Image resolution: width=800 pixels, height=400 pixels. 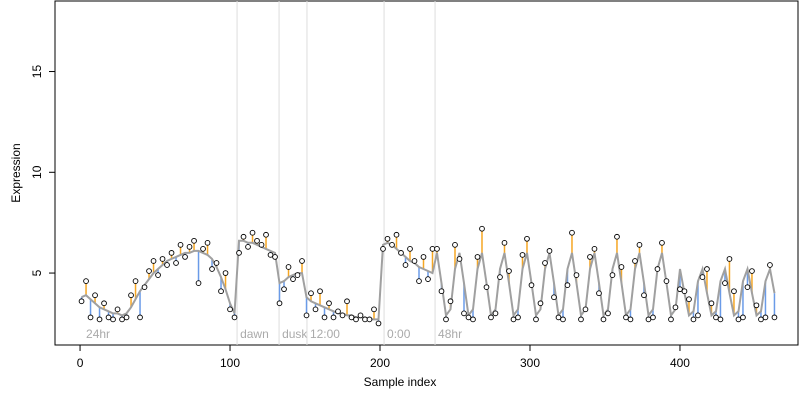 What do you see at coordinates (37, 72) in the screenshot?
I see `y-tick-label: 15` at bounding box center [37, 72].